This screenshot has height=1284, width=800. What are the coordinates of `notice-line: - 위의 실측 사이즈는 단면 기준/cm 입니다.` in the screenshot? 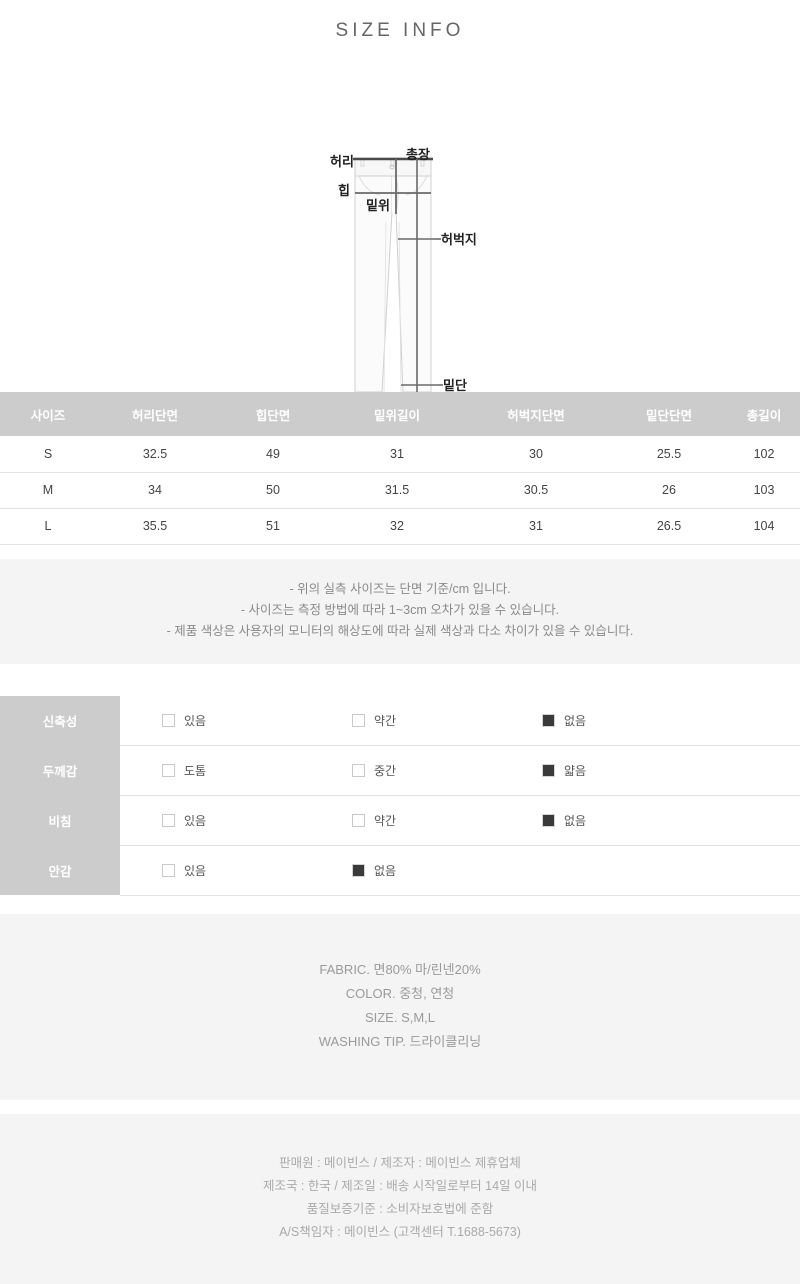 It's located at (400, 588).